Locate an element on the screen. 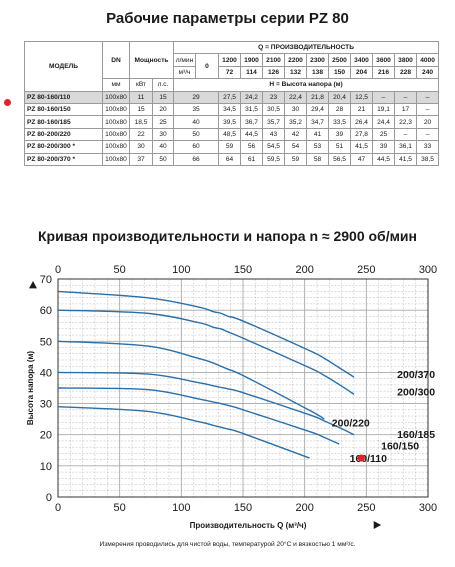 The height and width of the screenshot is (567, 455). row-h0: 35 is located at coordinates (196, 109).